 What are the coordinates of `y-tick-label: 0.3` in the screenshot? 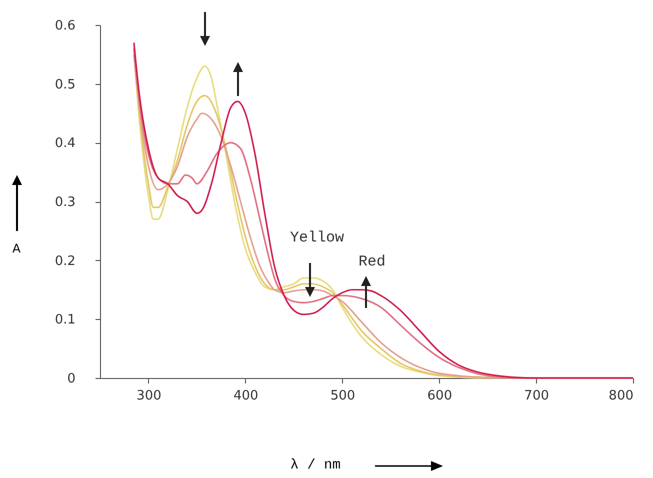 It's located at (65, 202).